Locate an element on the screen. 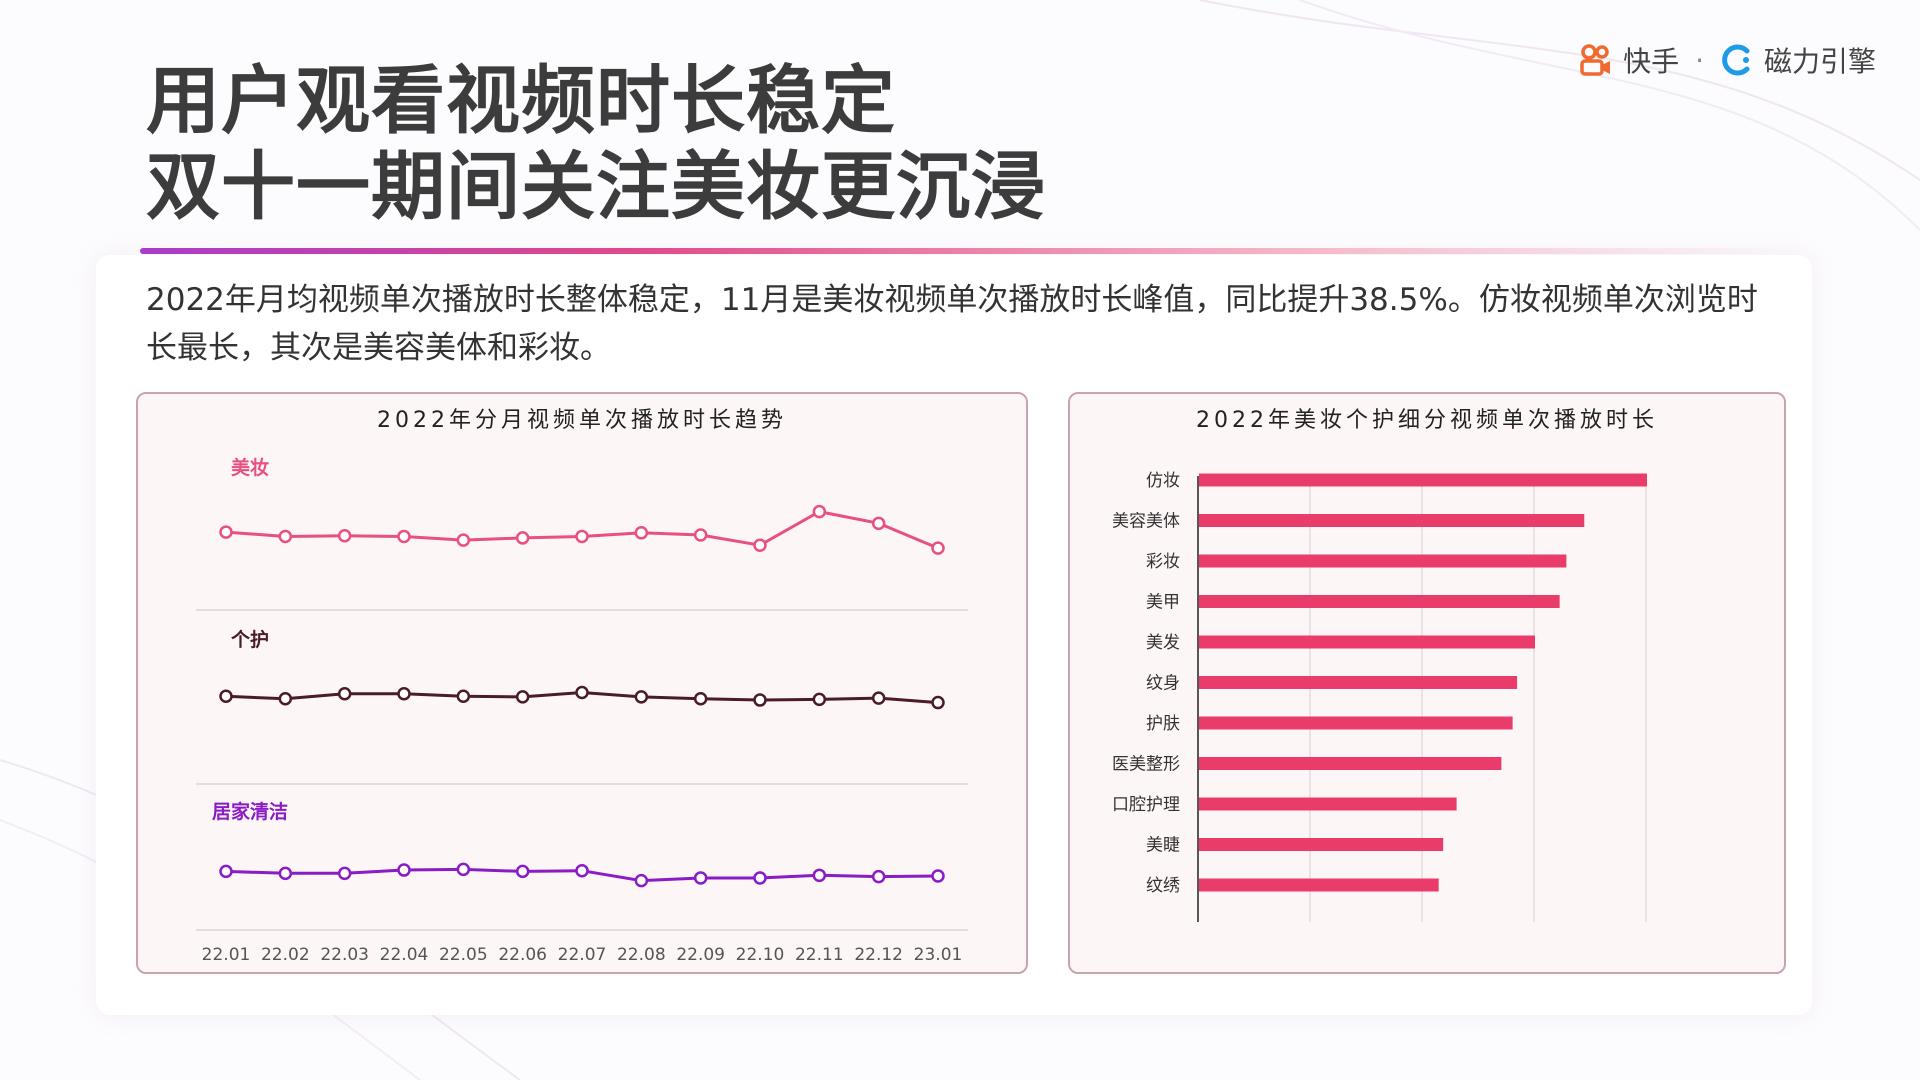  category-bar-chart-title: 2022年美妆个护细分视频单次播放时长 is located at coordinates (1427, 420).